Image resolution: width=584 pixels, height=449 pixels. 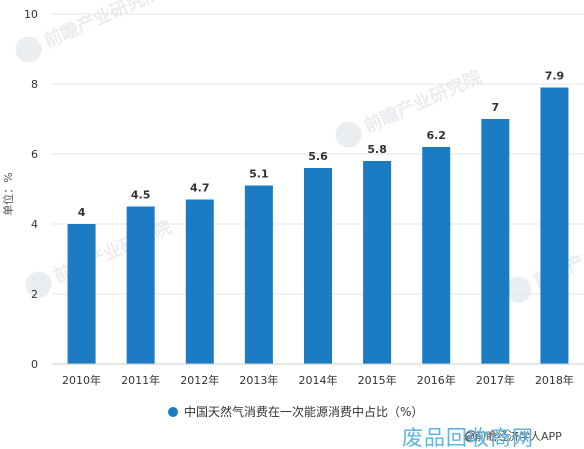 What do you see at coordinates (140, 380) in the screenshot?
I see `x-tick-label: 2011年` at bounding box center [140, 380].